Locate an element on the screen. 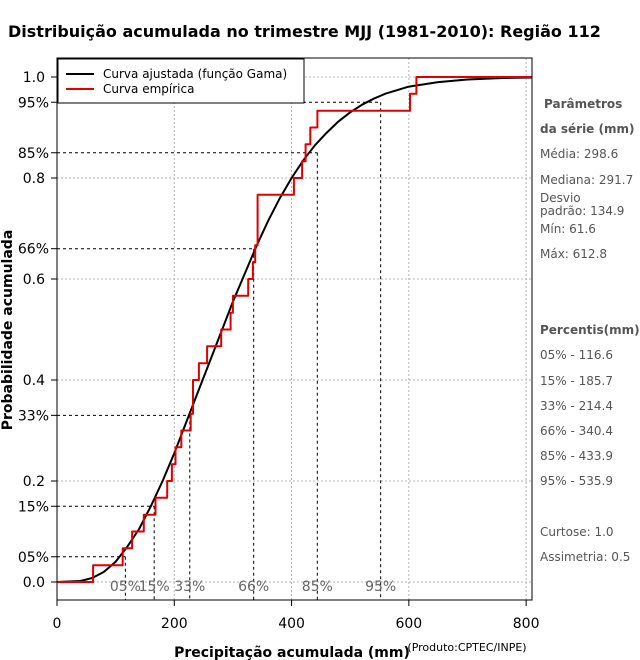 This screenshot has width=640, height=660. legend-box is located at coordinates (181, 81).